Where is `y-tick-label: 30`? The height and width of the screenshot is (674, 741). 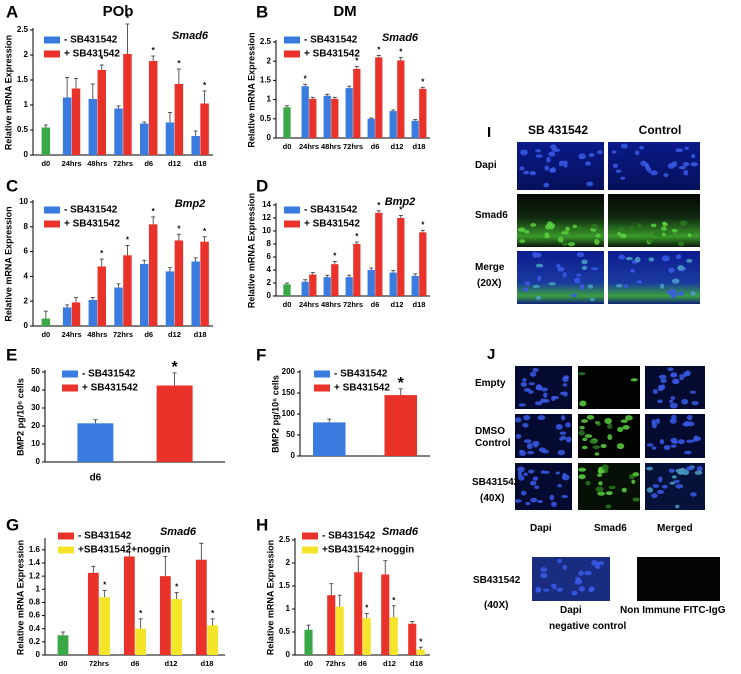
y-tick-label: 30 is located at coordinates (35, 407).